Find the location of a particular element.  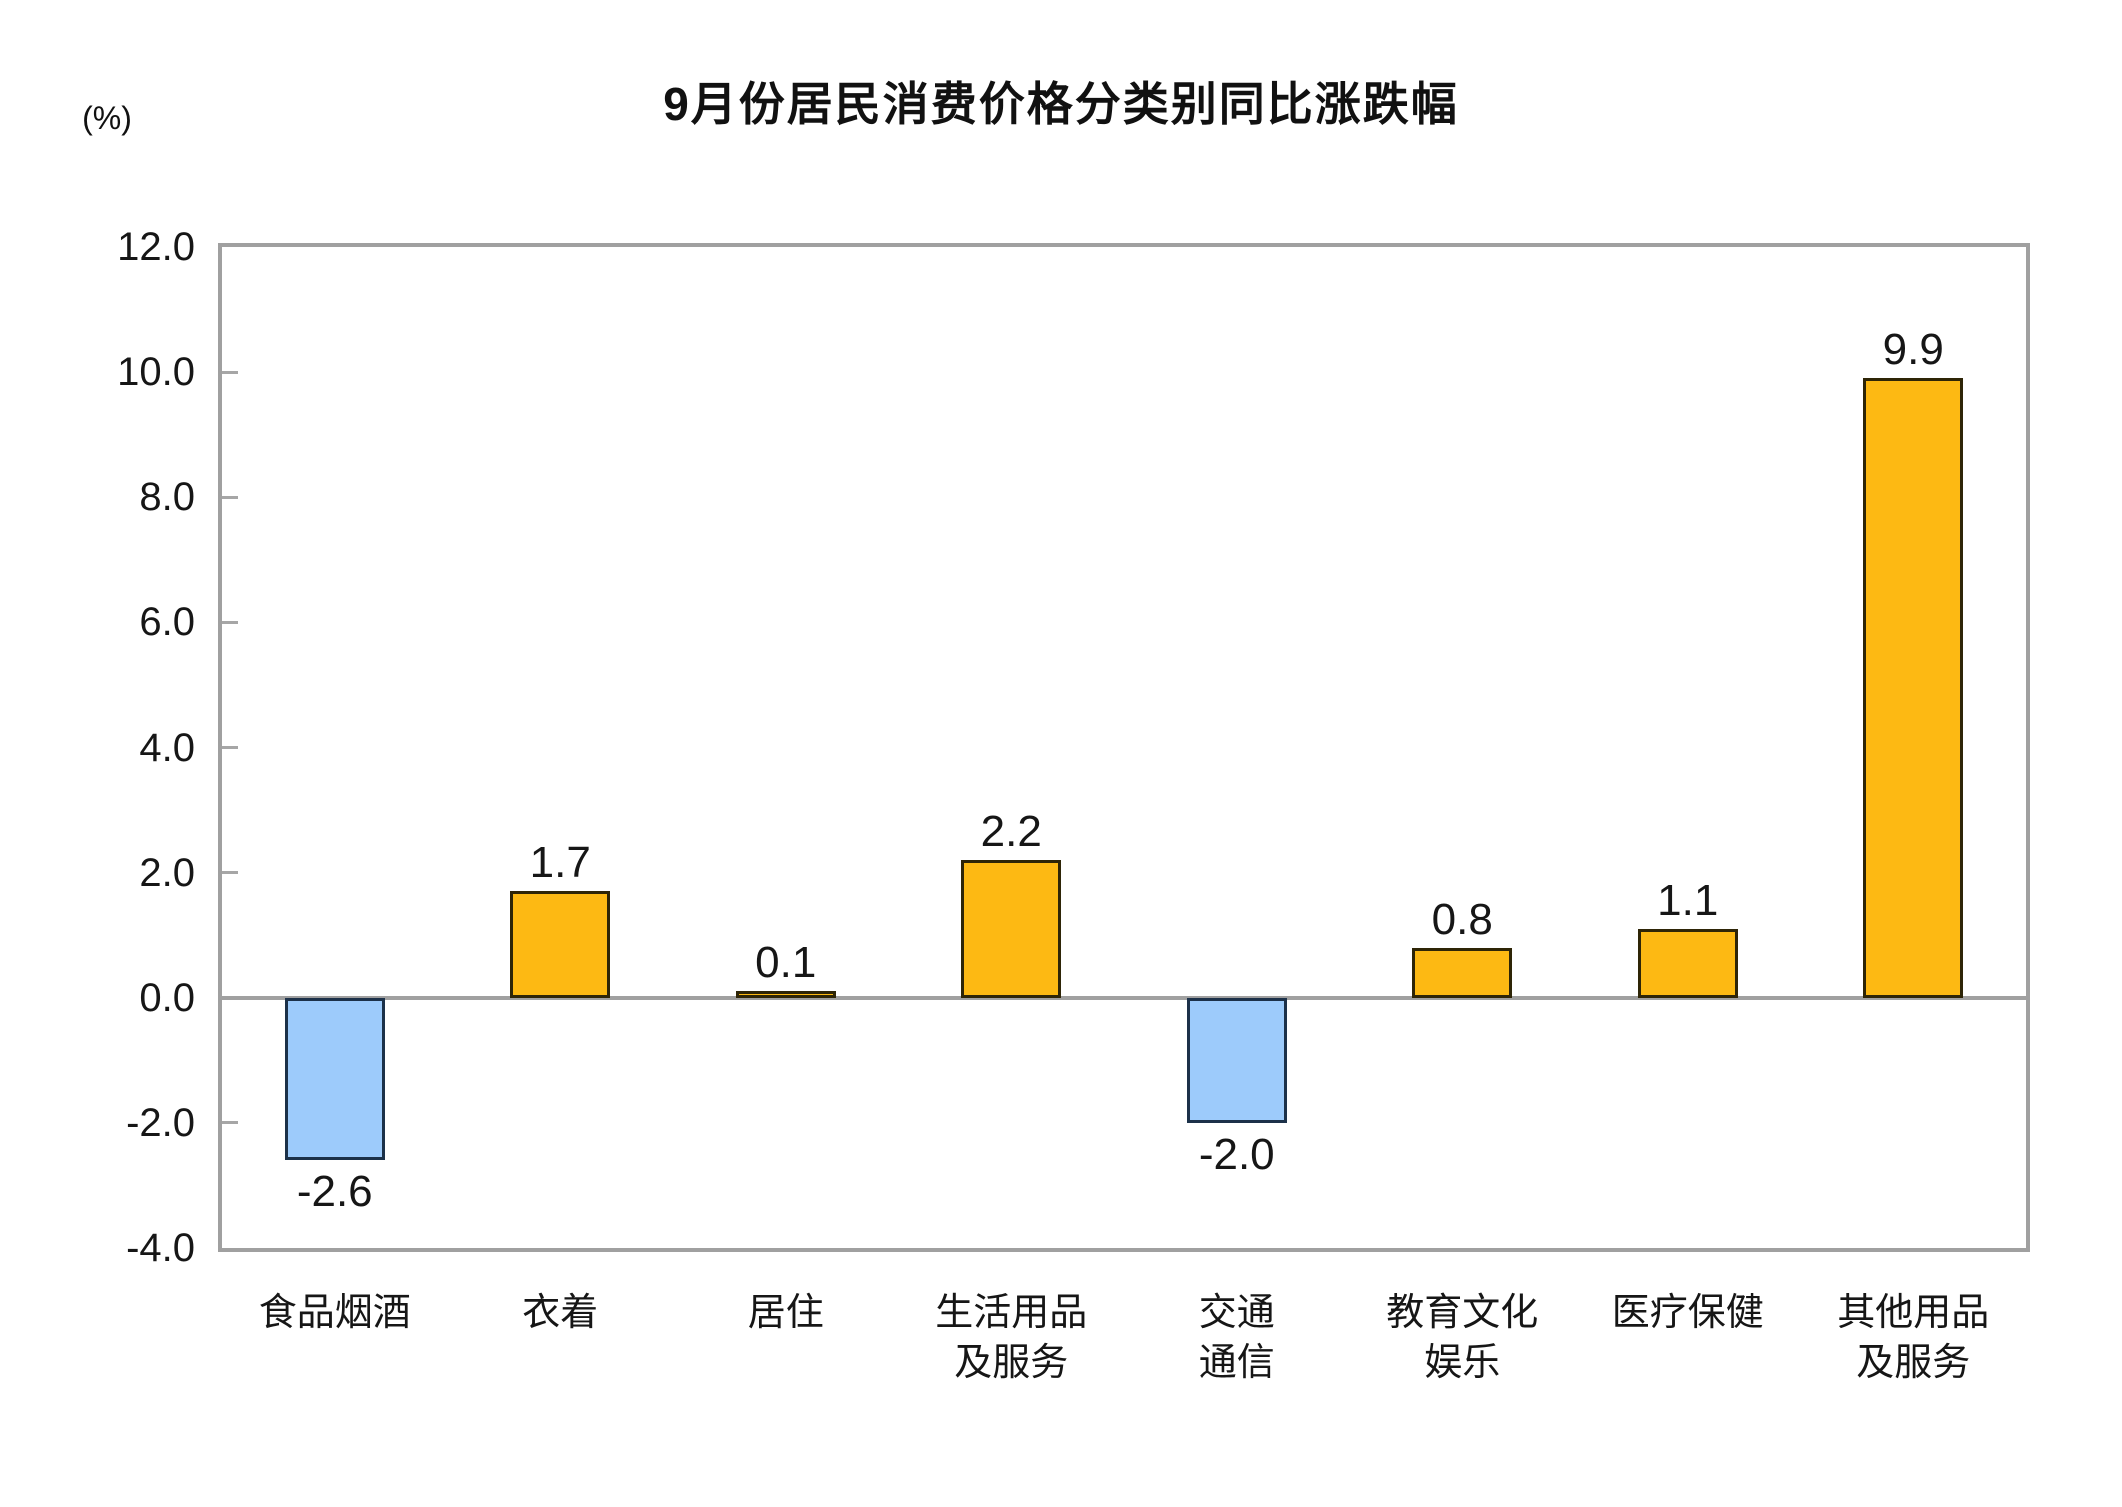

bar-value-label-2: 0.1 is located at coordinates (786, 963).